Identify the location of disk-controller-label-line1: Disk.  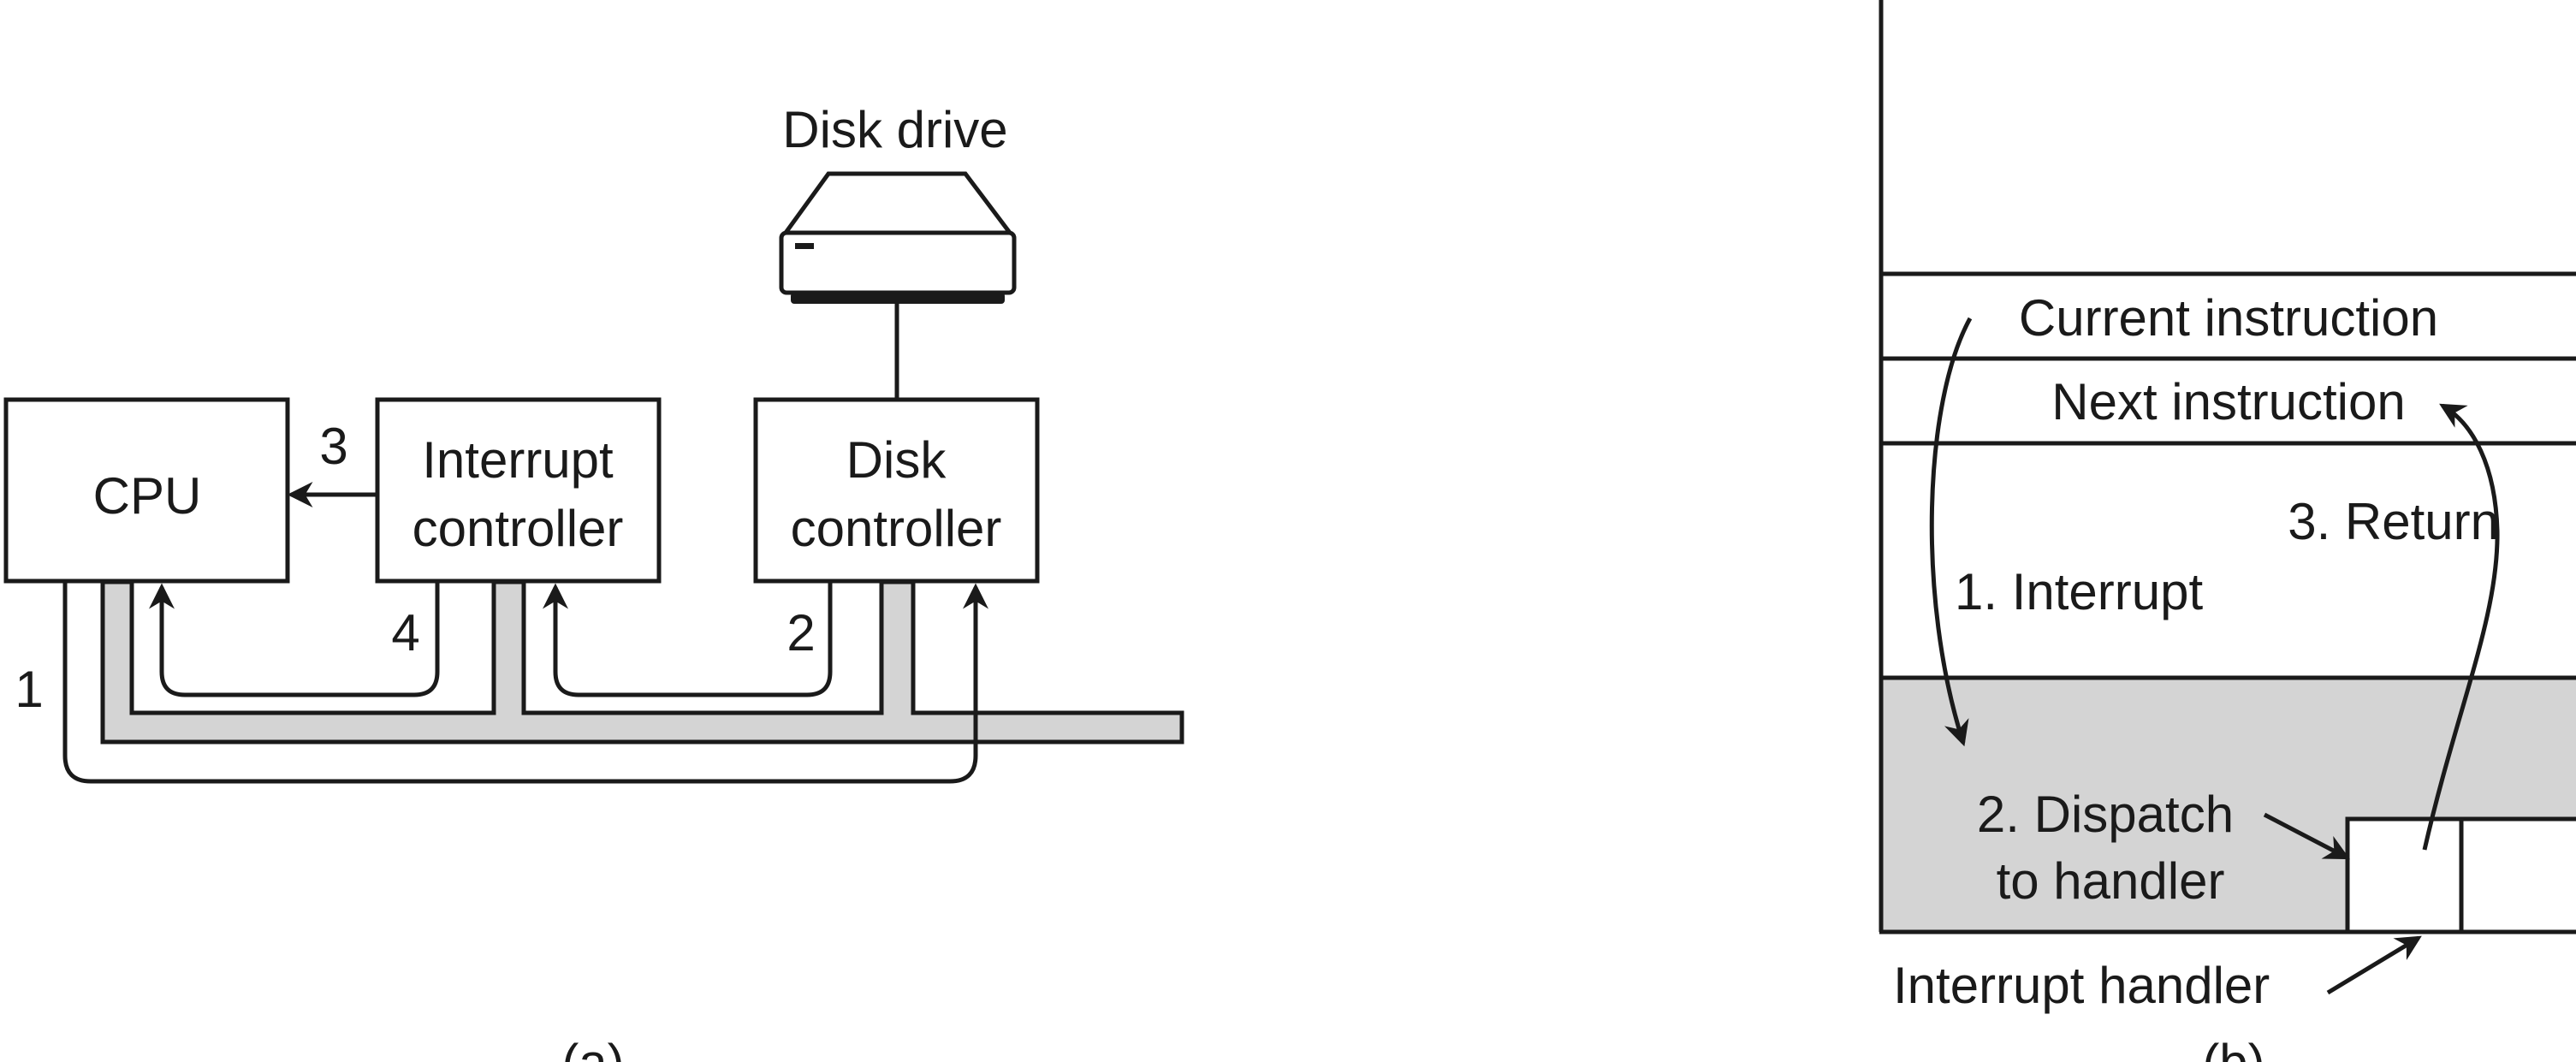
(896, 460).